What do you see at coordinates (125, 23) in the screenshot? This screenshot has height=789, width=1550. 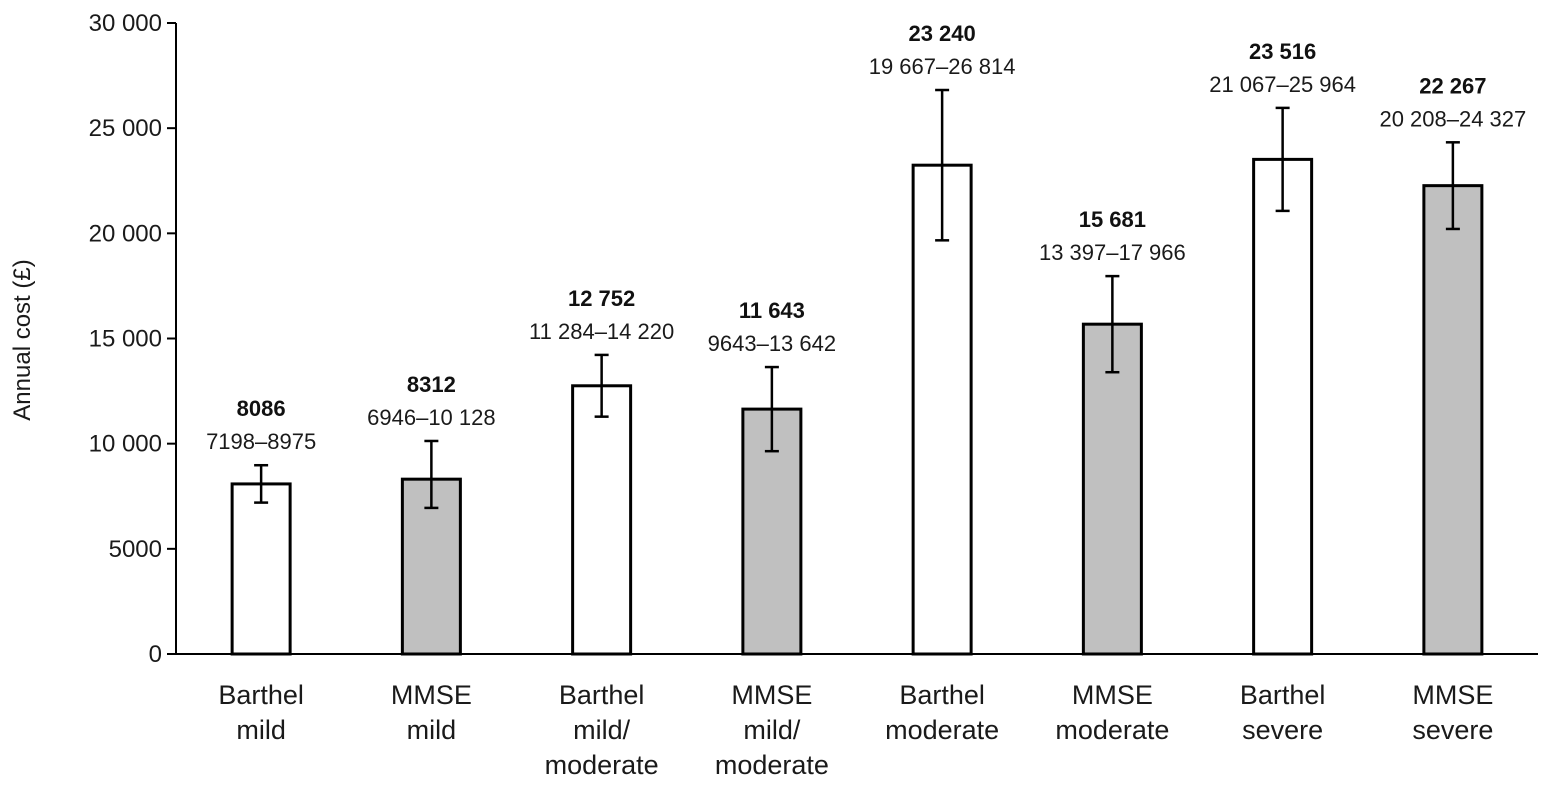 I see `y-tick-label: 30 000` at bounding box center [125, 23].